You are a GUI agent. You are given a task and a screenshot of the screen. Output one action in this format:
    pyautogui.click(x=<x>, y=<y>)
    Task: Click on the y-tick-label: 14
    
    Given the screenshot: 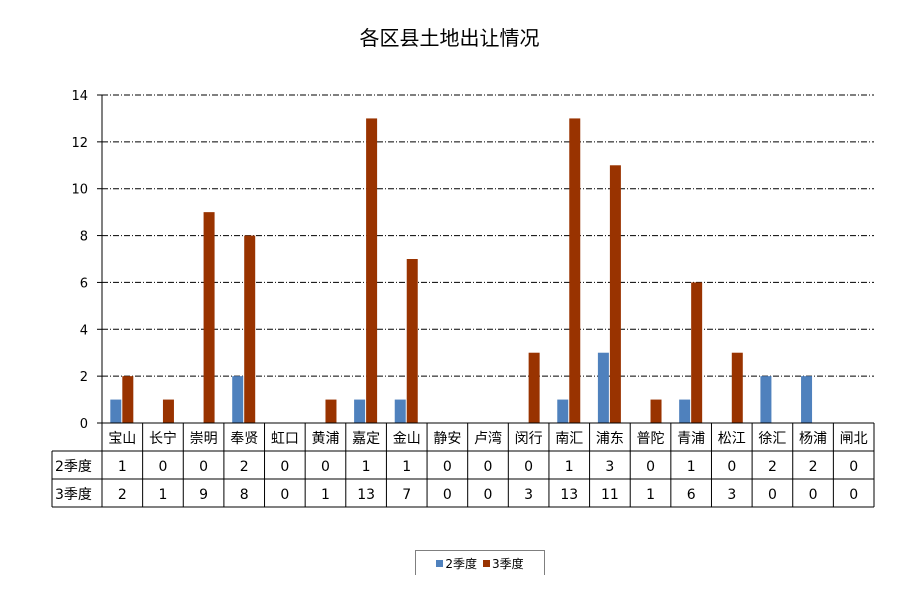 What is the action you would take?
    pyautogui.click(x=79, y=96)
    